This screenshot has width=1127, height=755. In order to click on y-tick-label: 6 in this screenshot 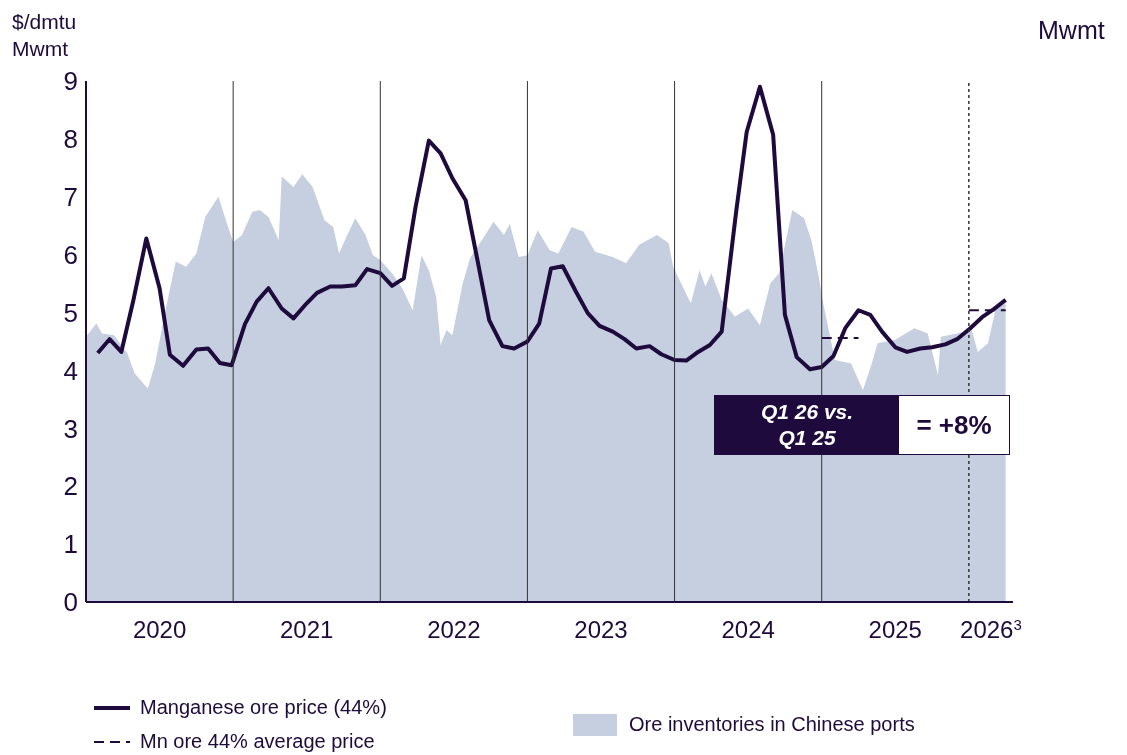, I will do `click(70, 254)`.